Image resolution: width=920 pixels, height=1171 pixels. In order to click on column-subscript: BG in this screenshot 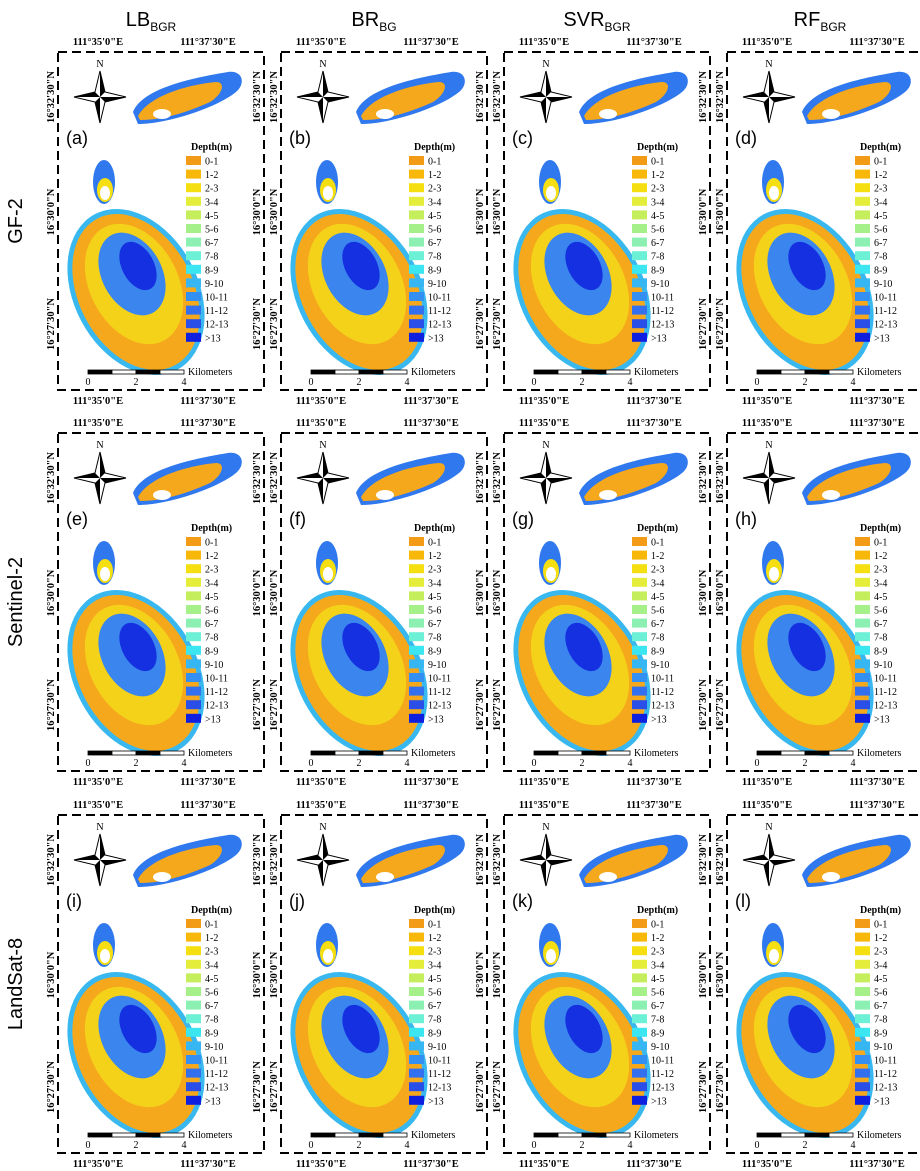, I will do `click(387, 27)`.